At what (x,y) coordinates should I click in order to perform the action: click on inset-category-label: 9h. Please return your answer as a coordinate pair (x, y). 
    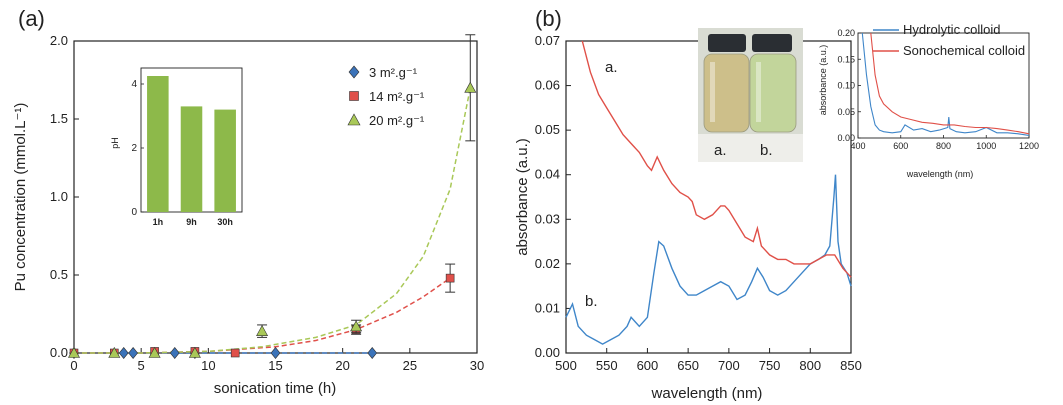
    Looking at the image, I should click on (191, 222).